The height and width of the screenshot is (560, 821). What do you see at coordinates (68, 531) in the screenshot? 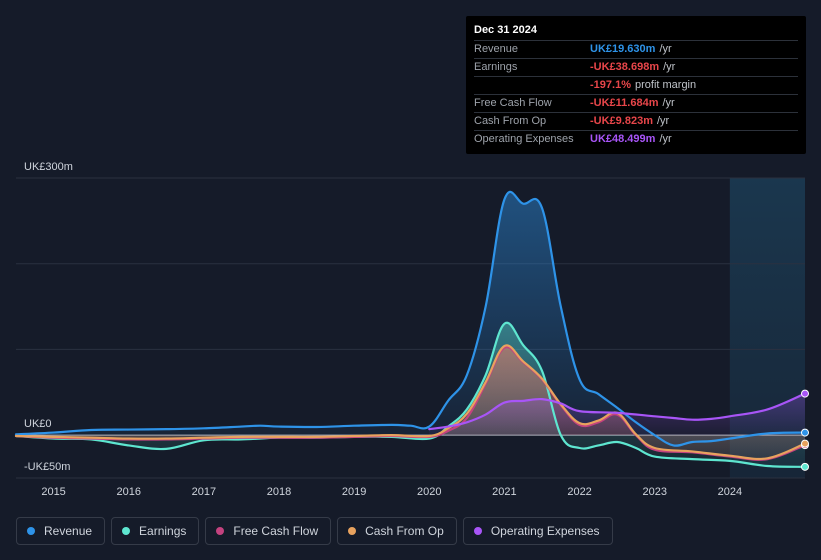
I see `legend-label: Revenue` at bounding box center [68, 531].